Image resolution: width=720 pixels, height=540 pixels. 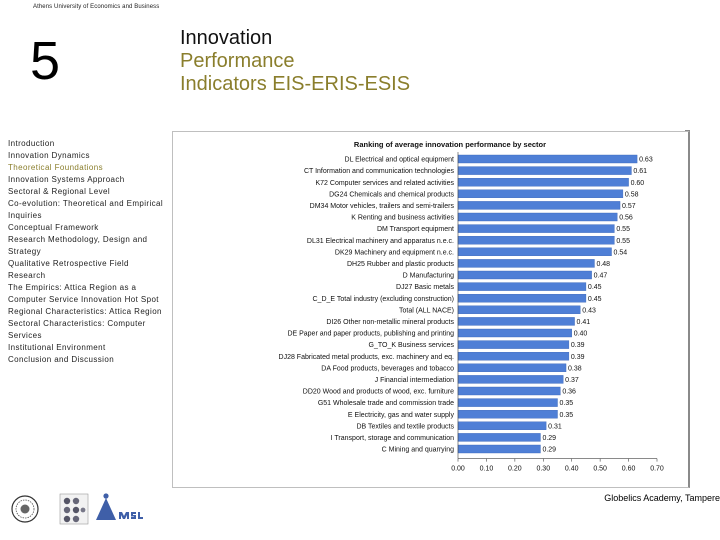 What do you see at coordinates (572, 380) in the screenshot?
I see `value-label: 0.37` at bounding box center [572, 380].